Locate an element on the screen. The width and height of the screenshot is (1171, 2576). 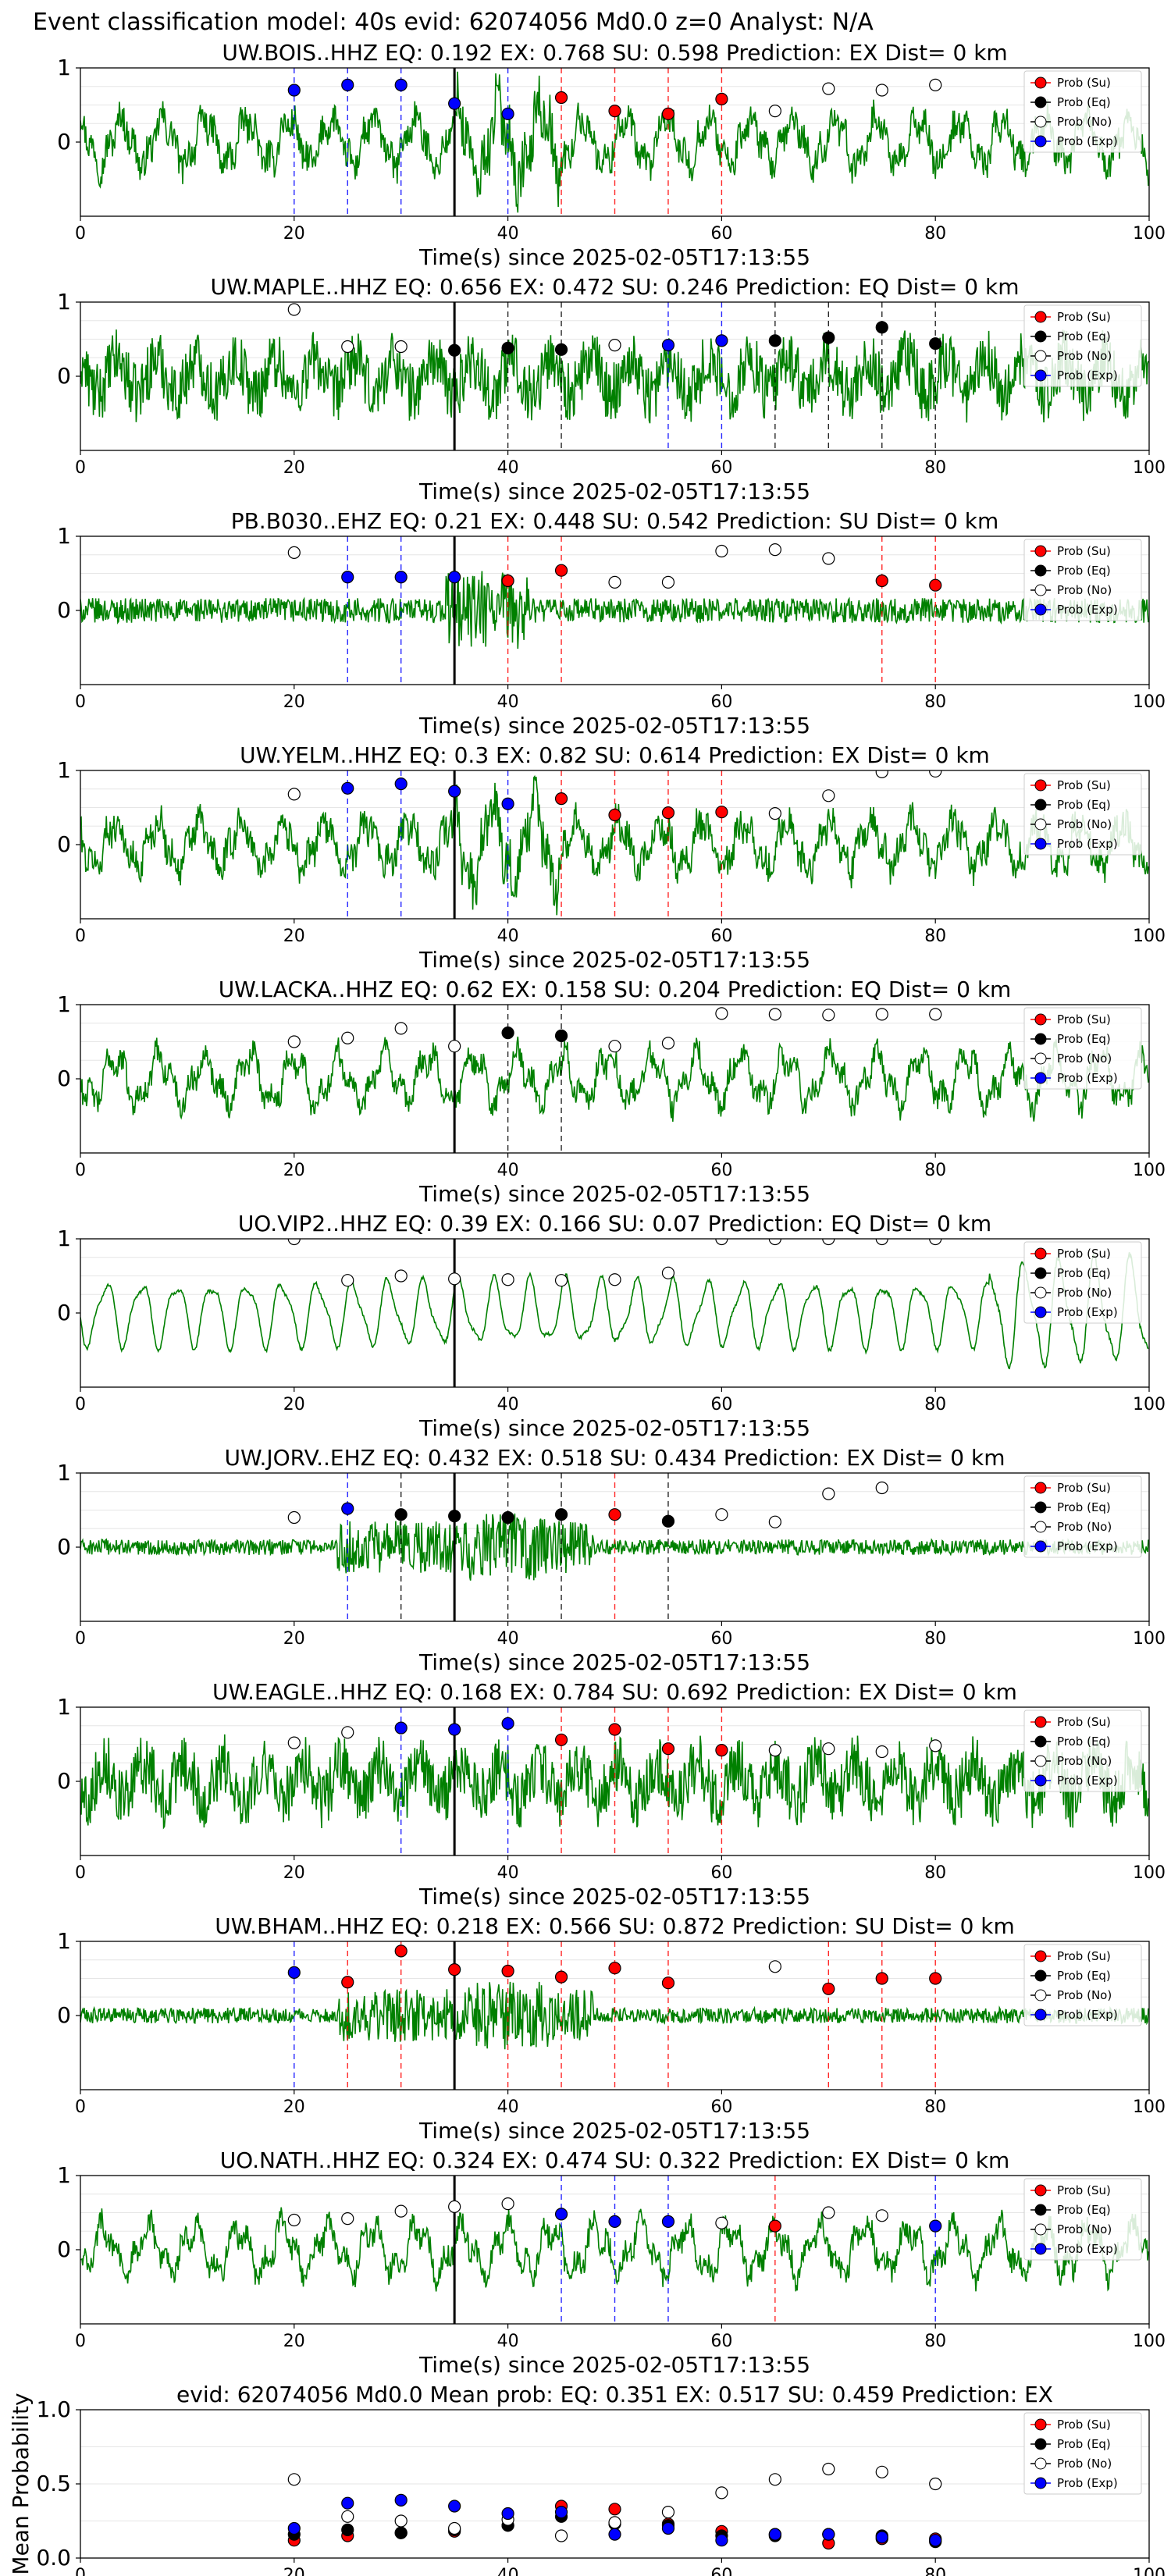
plot-frame is located at coordinates (615, 1079).